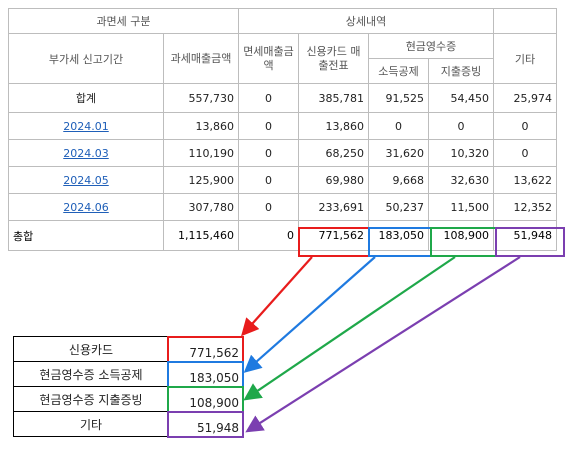 The width and height of the screenshot is (575, 458). Describe the element at coordinates (86, 58) in the screenshot. I see `col-period: 부가세 신고기간` at that location.